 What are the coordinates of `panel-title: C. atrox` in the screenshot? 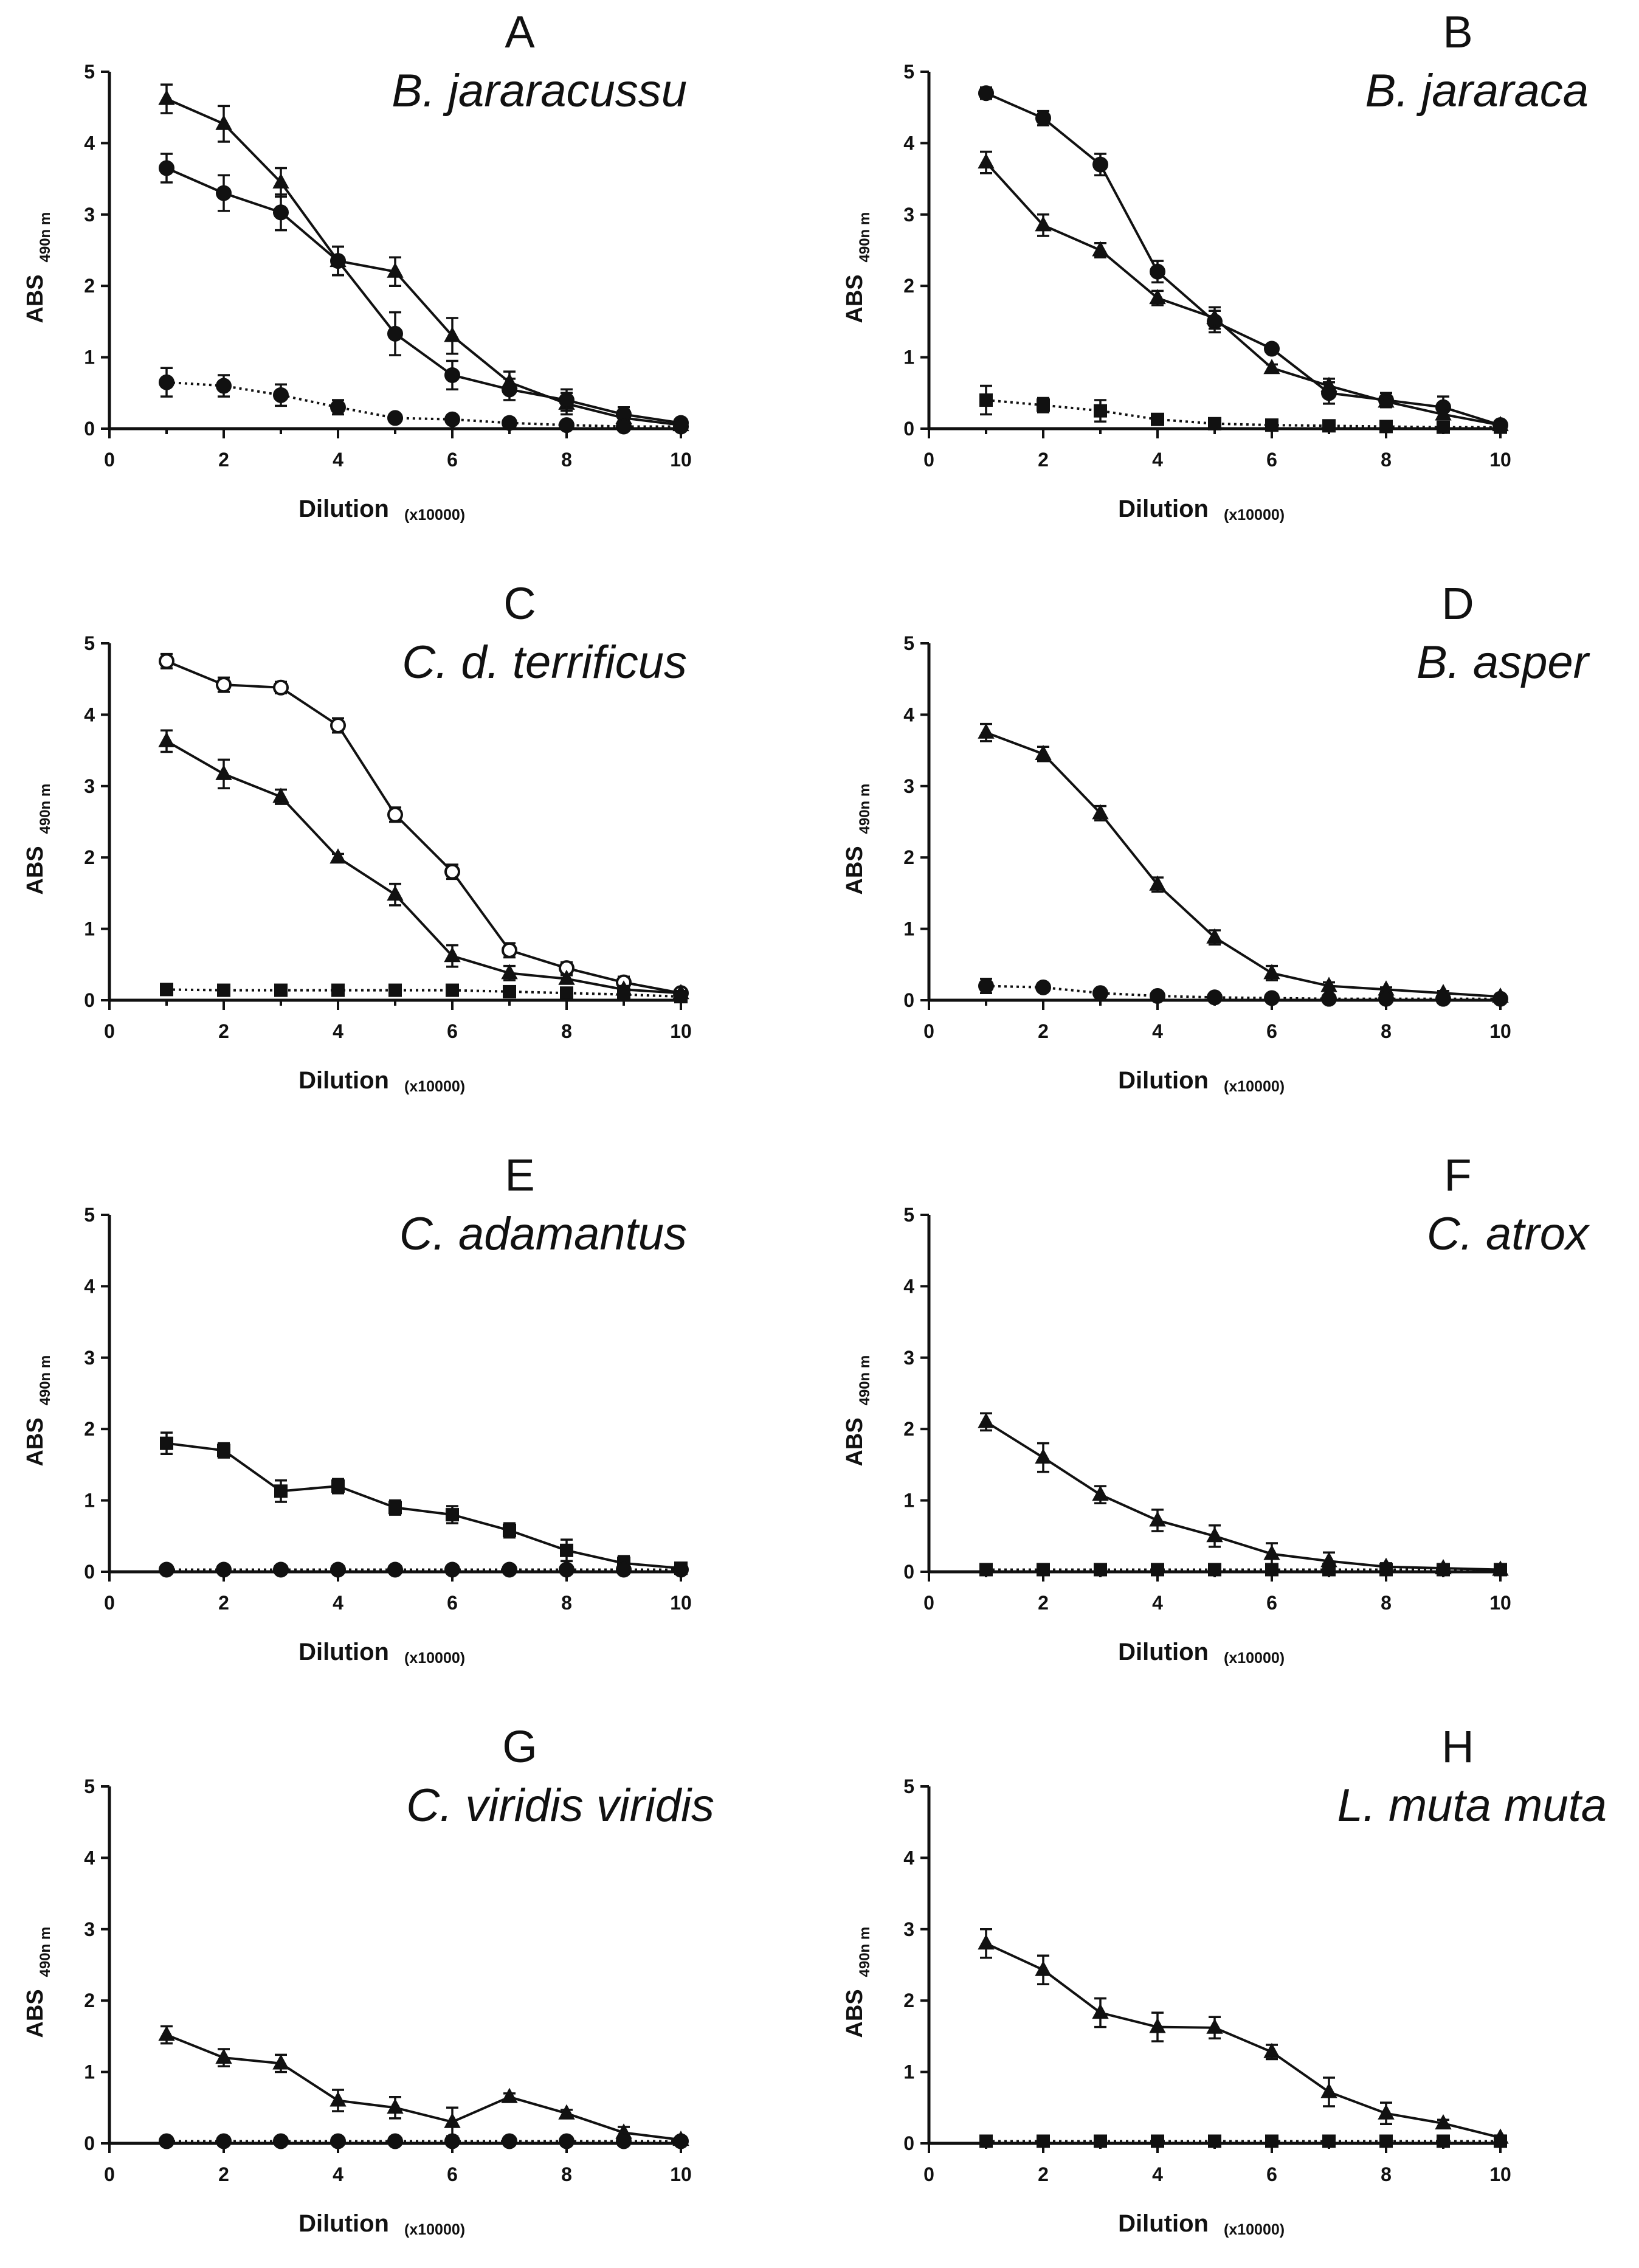 It's located at (1508, 1234).